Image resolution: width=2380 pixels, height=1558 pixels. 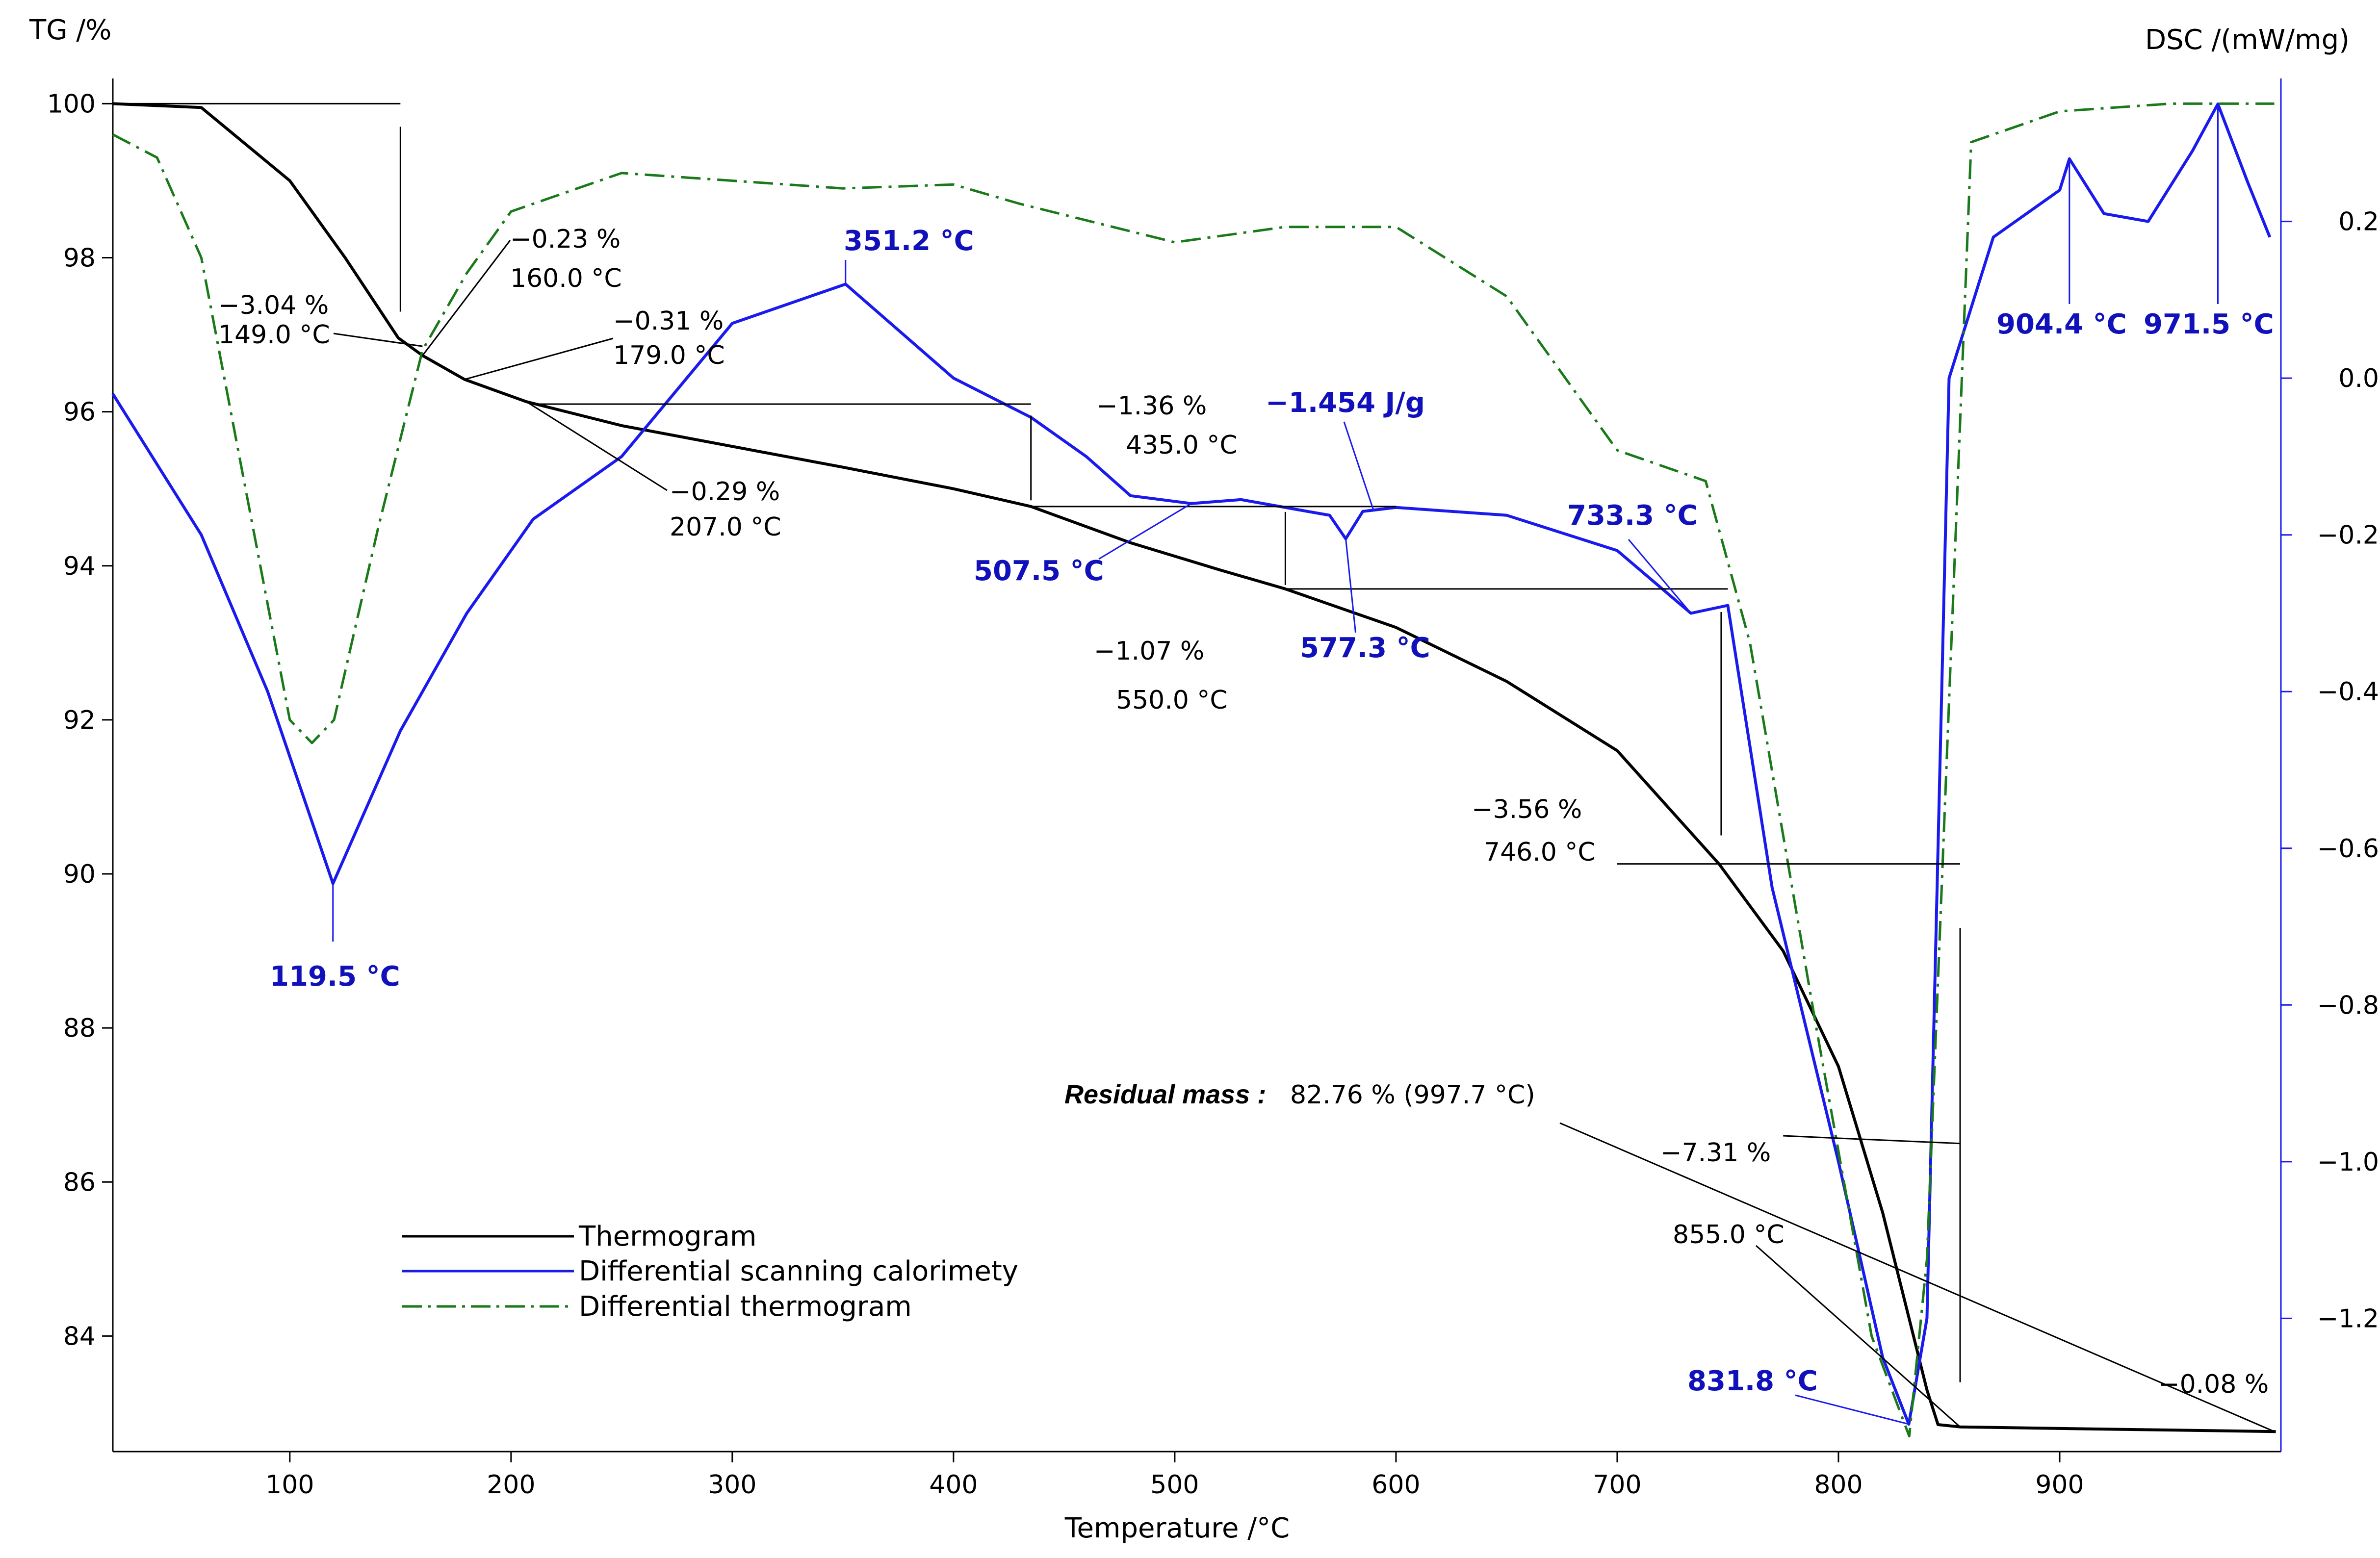 I want to click on x-tick-label: 700, so click(x=1617, y=1485).